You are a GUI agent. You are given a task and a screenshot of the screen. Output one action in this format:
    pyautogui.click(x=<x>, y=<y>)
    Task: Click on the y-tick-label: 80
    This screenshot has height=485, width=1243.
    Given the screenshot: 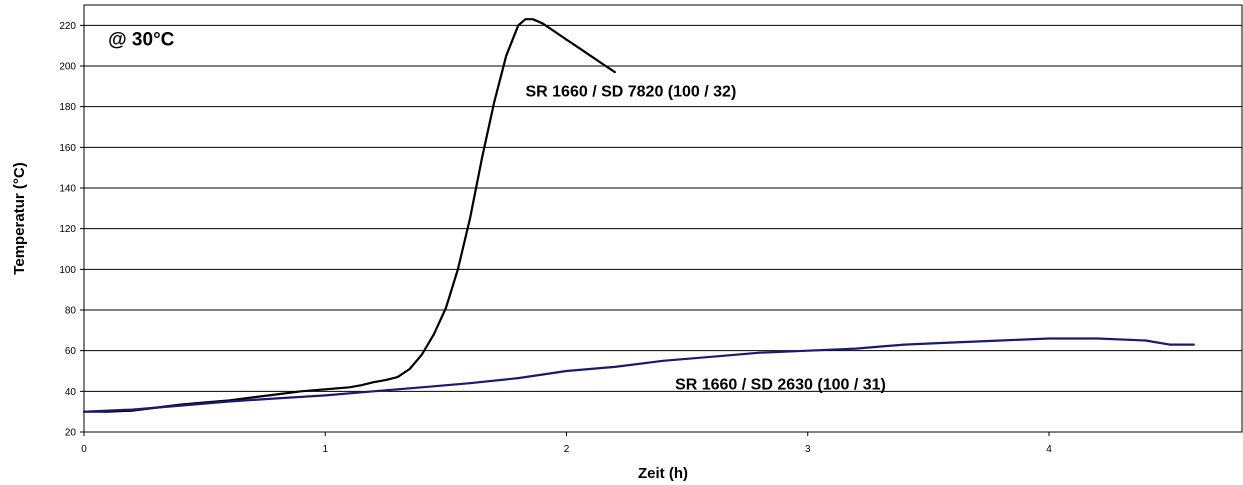 What is the action you would take?
    pyautogui.click(x=71, y=311)
    